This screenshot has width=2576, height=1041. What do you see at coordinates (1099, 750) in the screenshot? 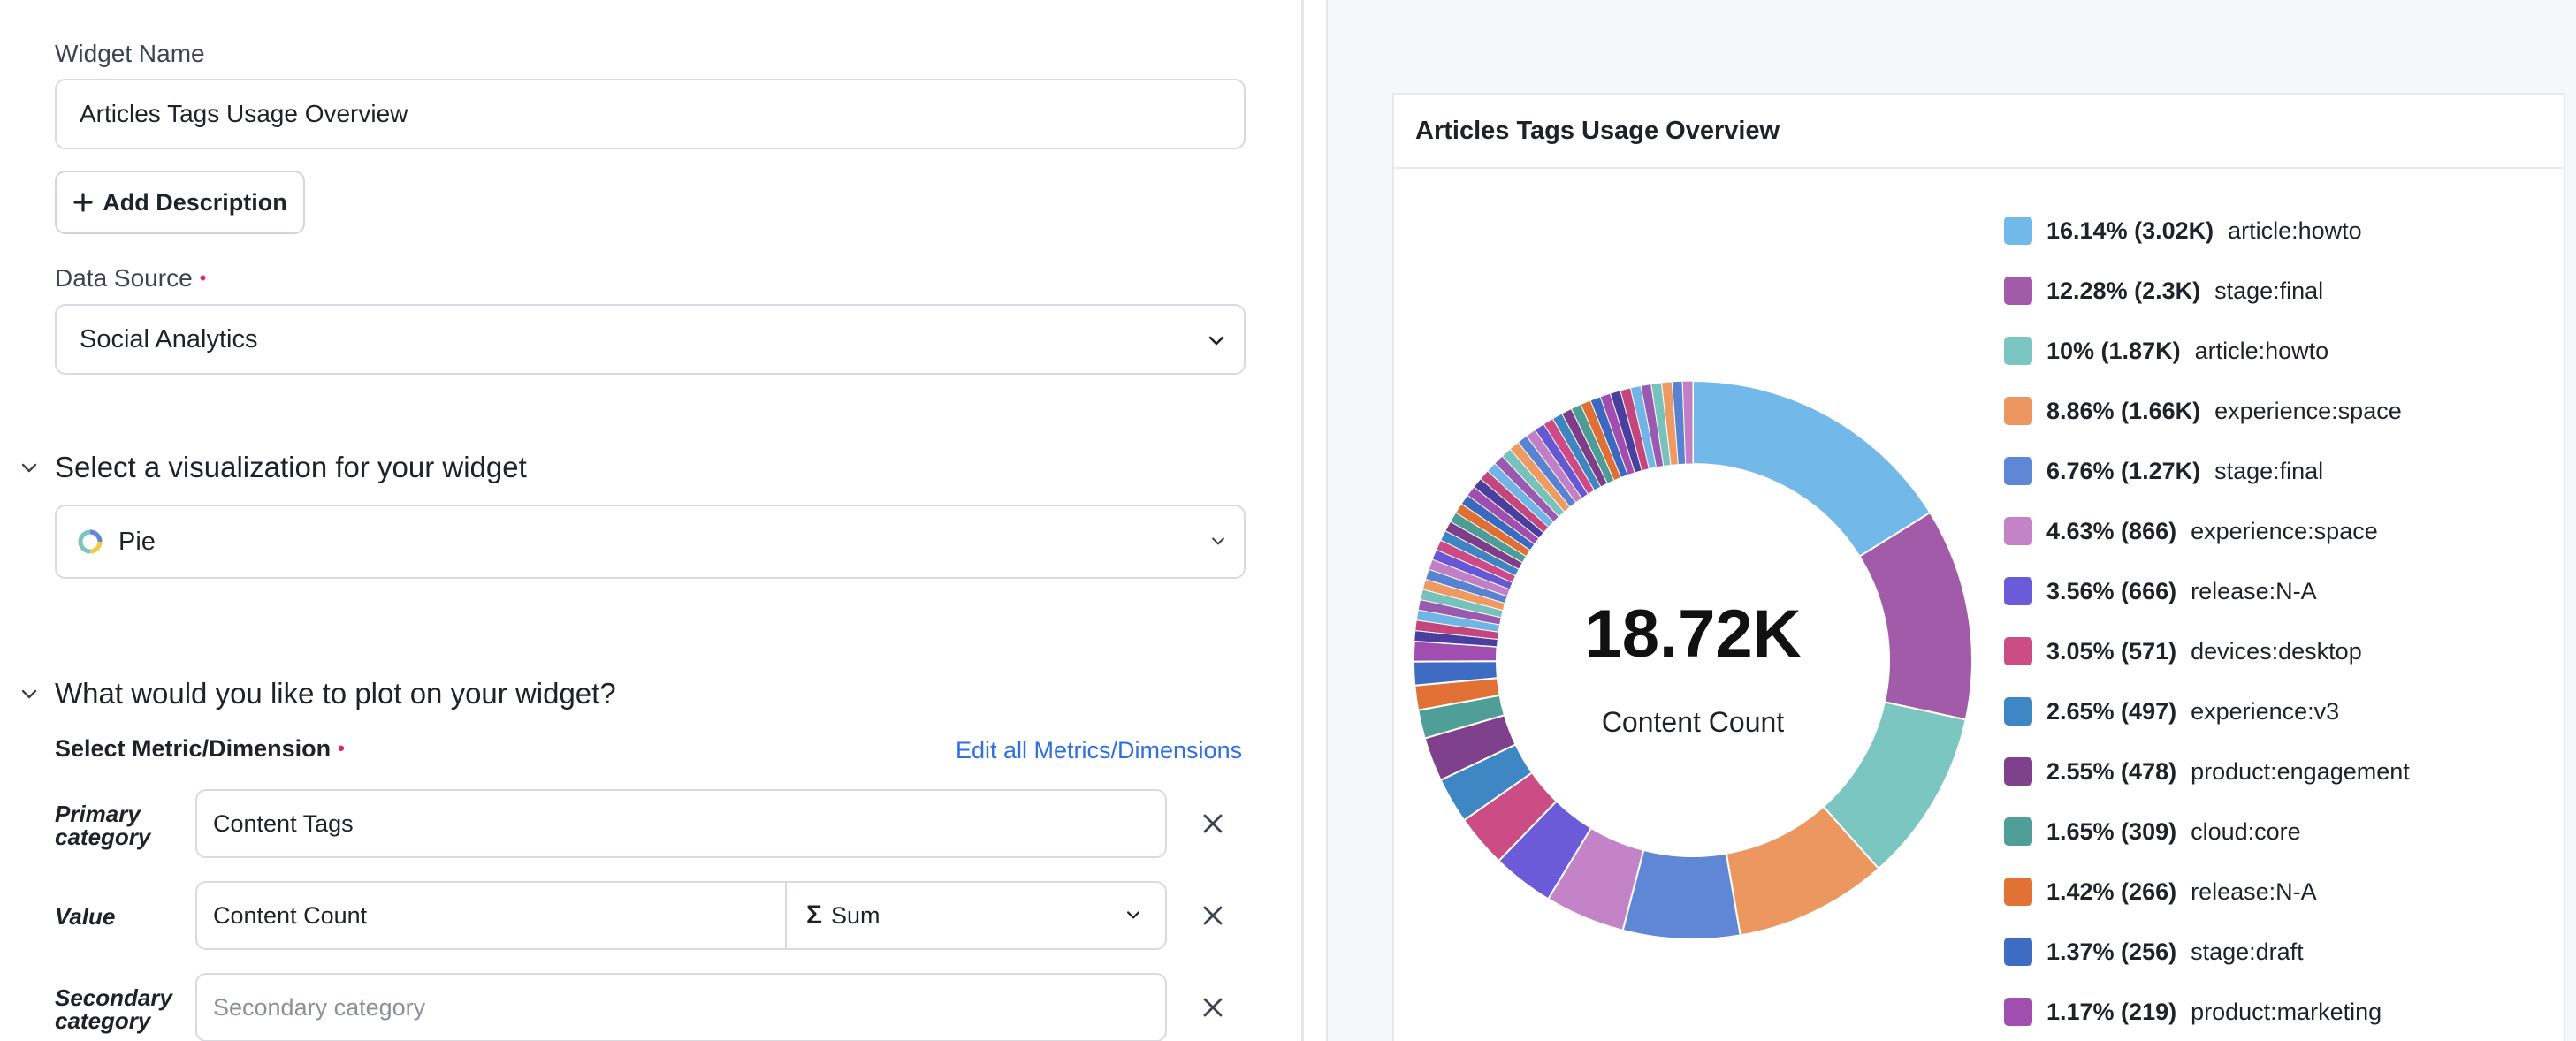
I see `edit-metrics-link: Edit all Metrics/Dimensions` at bounding box center [1099, 750].